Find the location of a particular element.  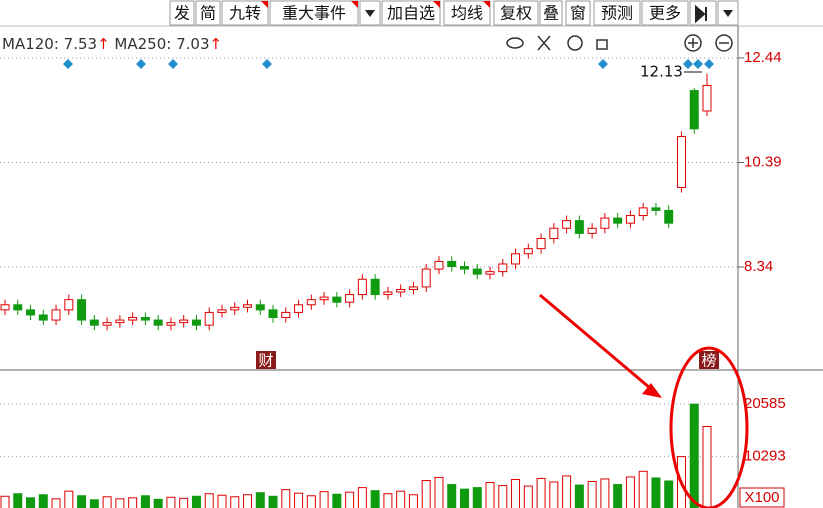

toolbar-label: 预测 is located at coordinates (617, 13).